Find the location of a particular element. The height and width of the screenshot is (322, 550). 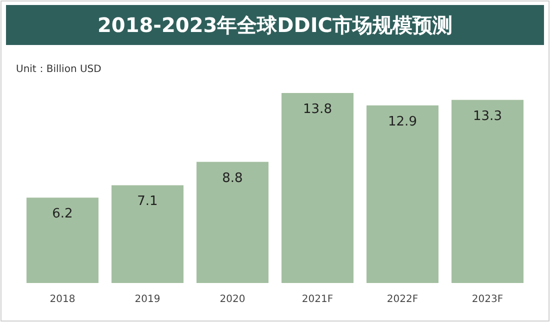

x-tick-label: 2022F is located at coordinates (402, 299).